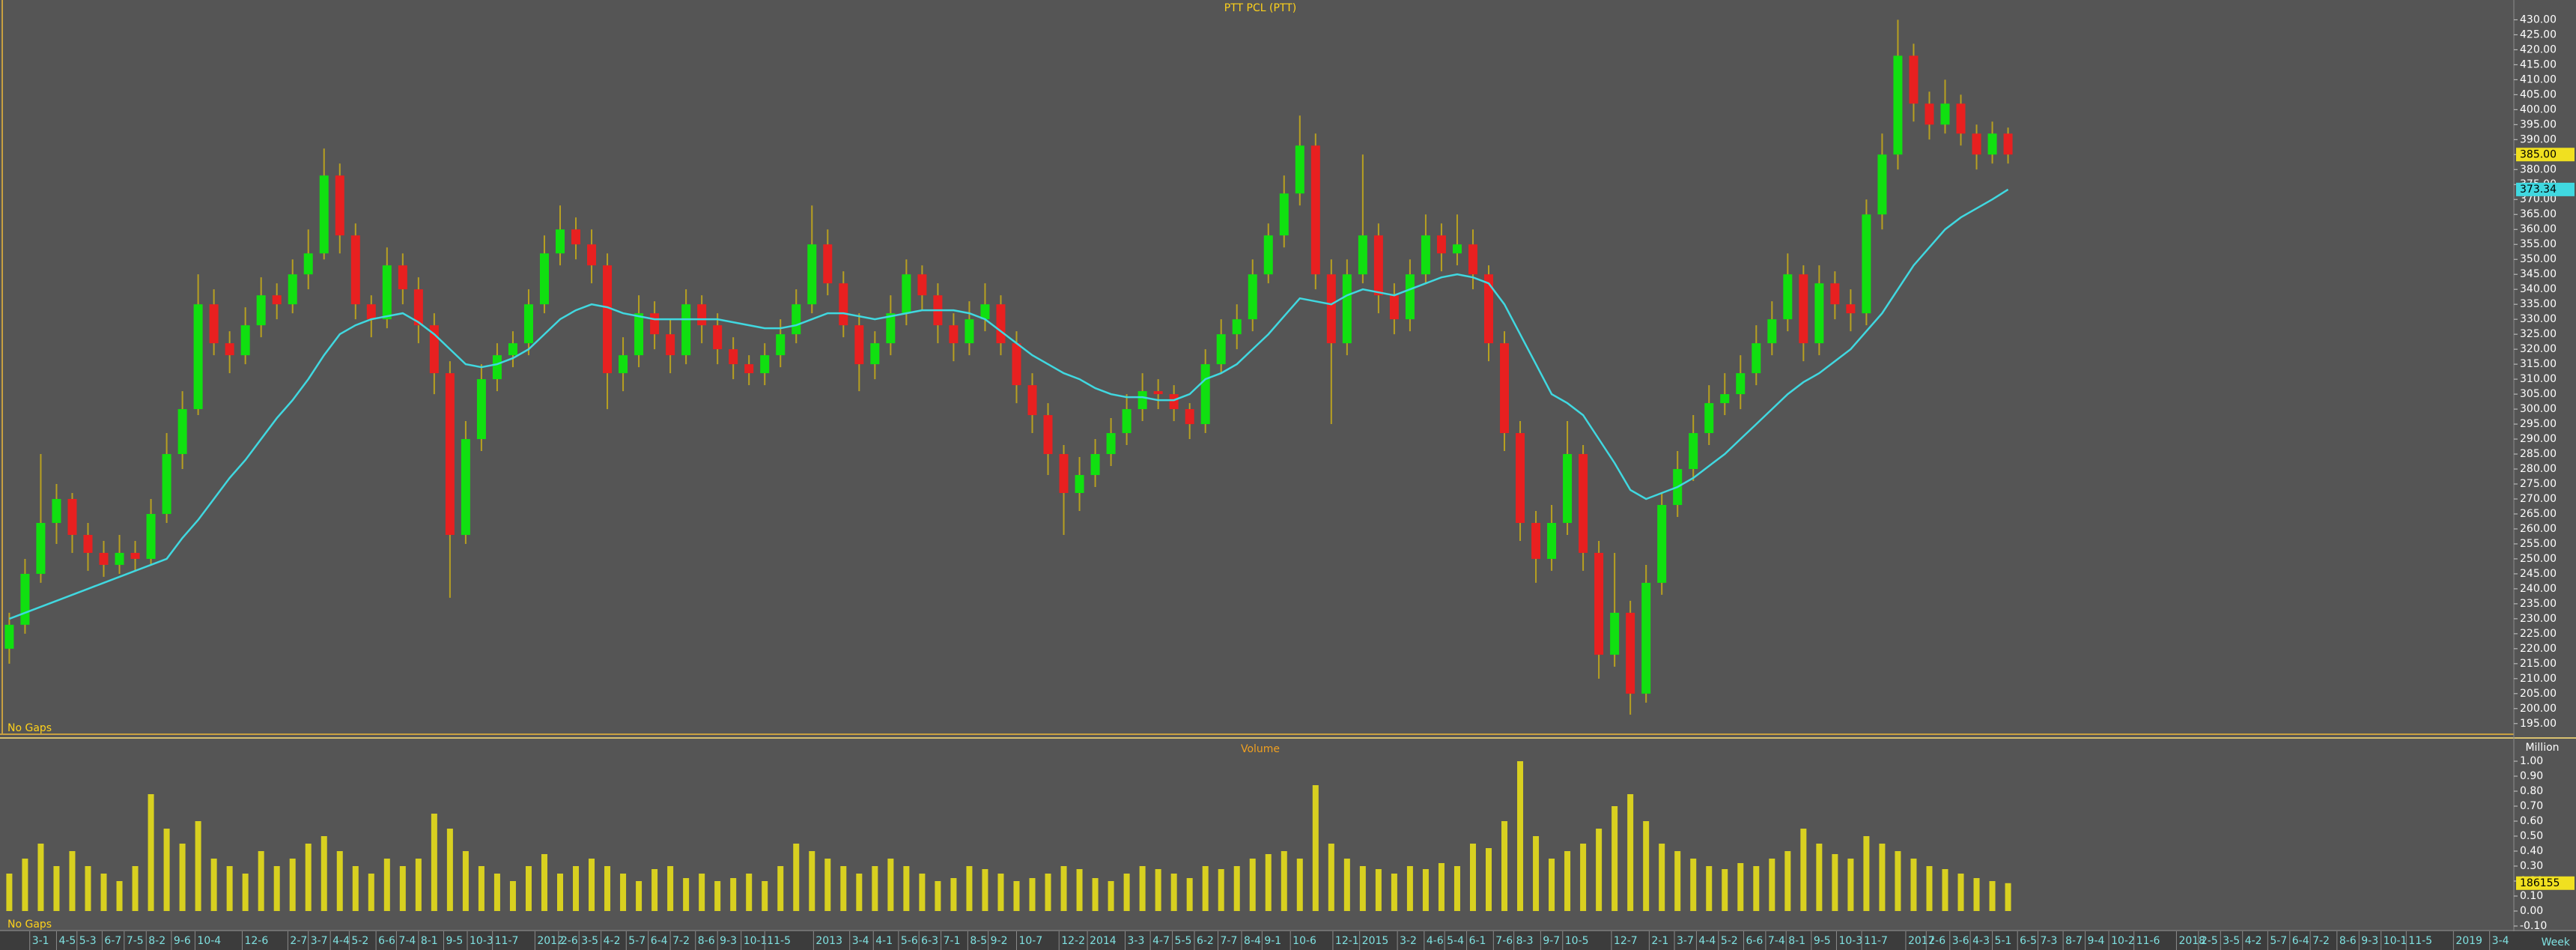 This screenshot has height=950, width=2576. What do you see at coordinates (1161, 941) in the screenshot?
I see `x-tick-label: 4-7` at bounding box center [1161, 941].